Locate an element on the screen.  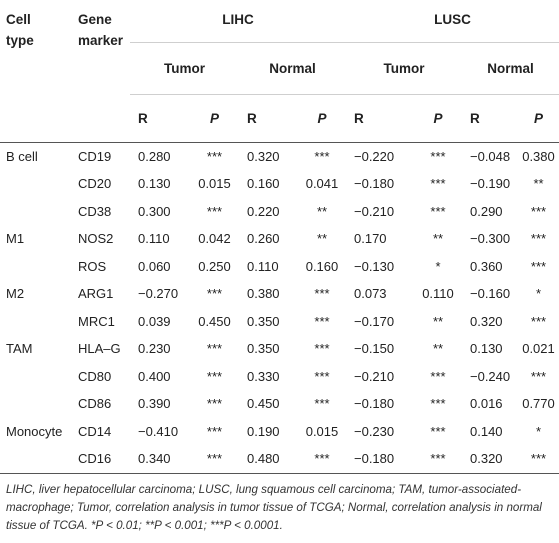
gene-marker: HLA–G is located at coordinates (99, 349).